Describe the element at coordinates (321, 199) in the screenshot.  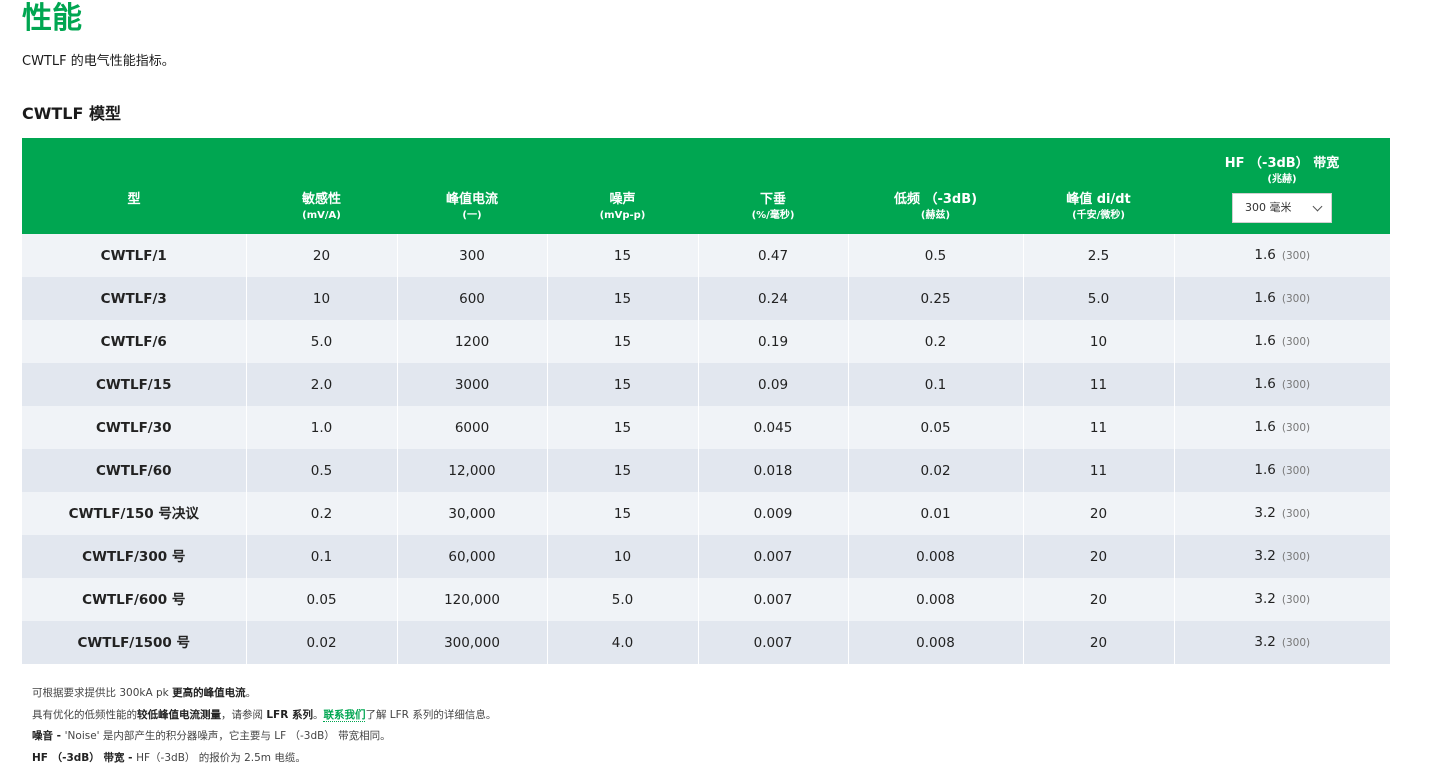
I see `header-sensitivity-label: 敏感性` at that location.